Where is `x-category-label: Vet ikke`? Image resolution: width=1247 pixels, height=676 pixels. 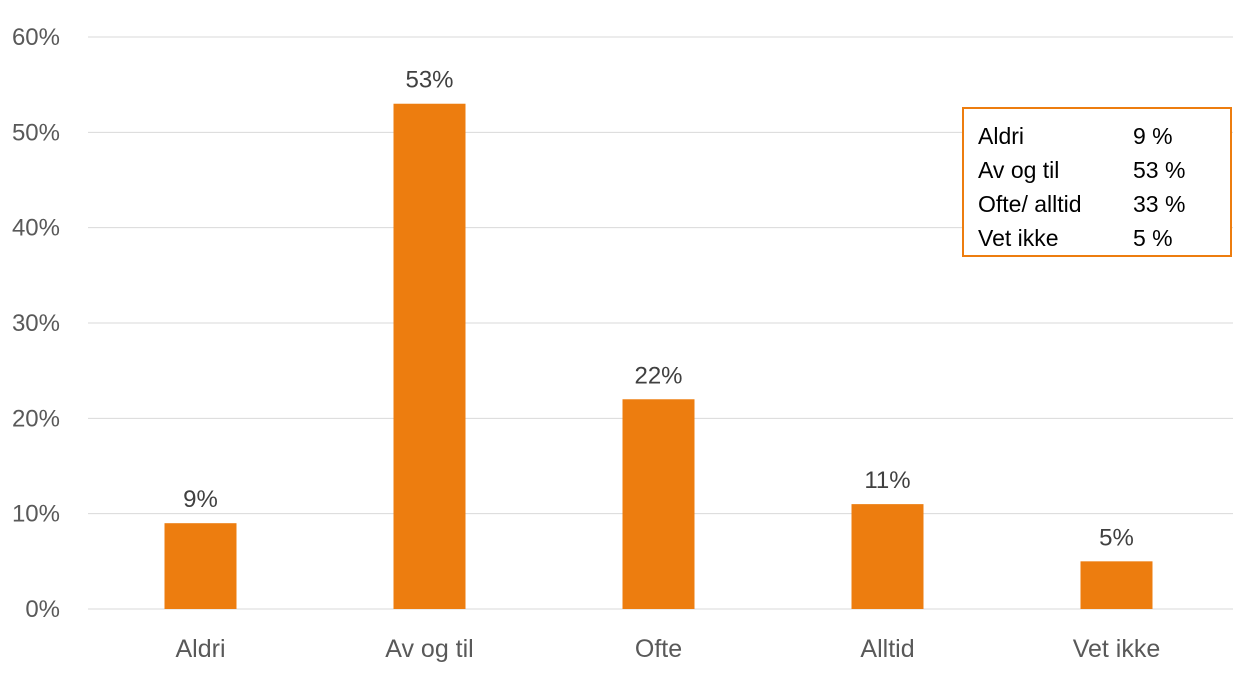
x-category-label: Vet ikke is located at coordinates (1117, 649).